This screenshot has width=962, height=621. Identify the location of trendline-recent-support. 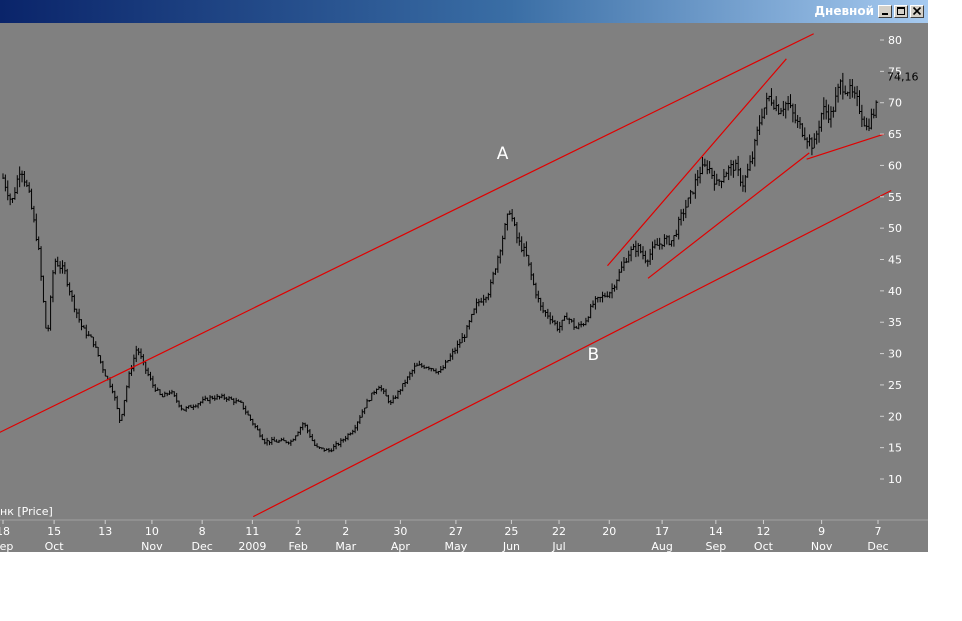
(845, 146).